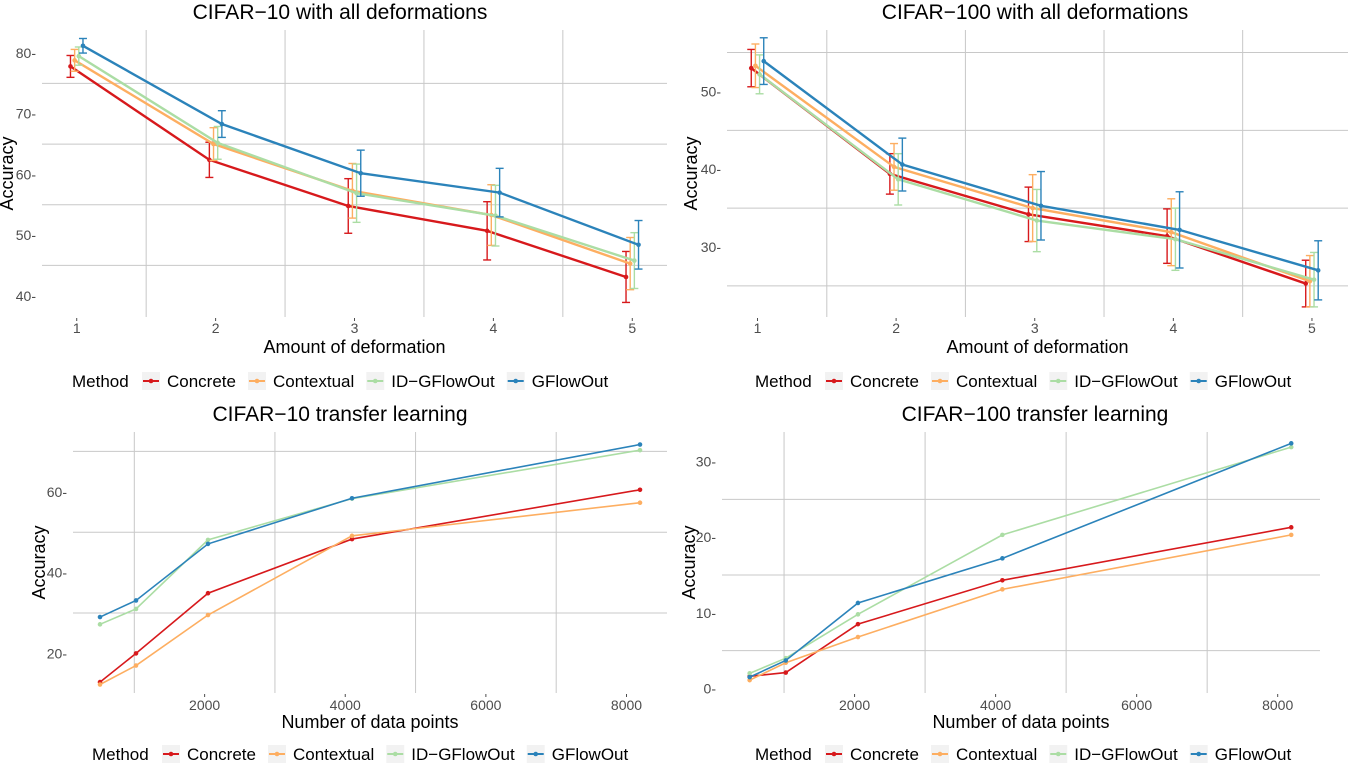  Describe the element at coordinates (1037, 347) in the screenshot. I see `x-axis-title: Amount of deformation` at that location.